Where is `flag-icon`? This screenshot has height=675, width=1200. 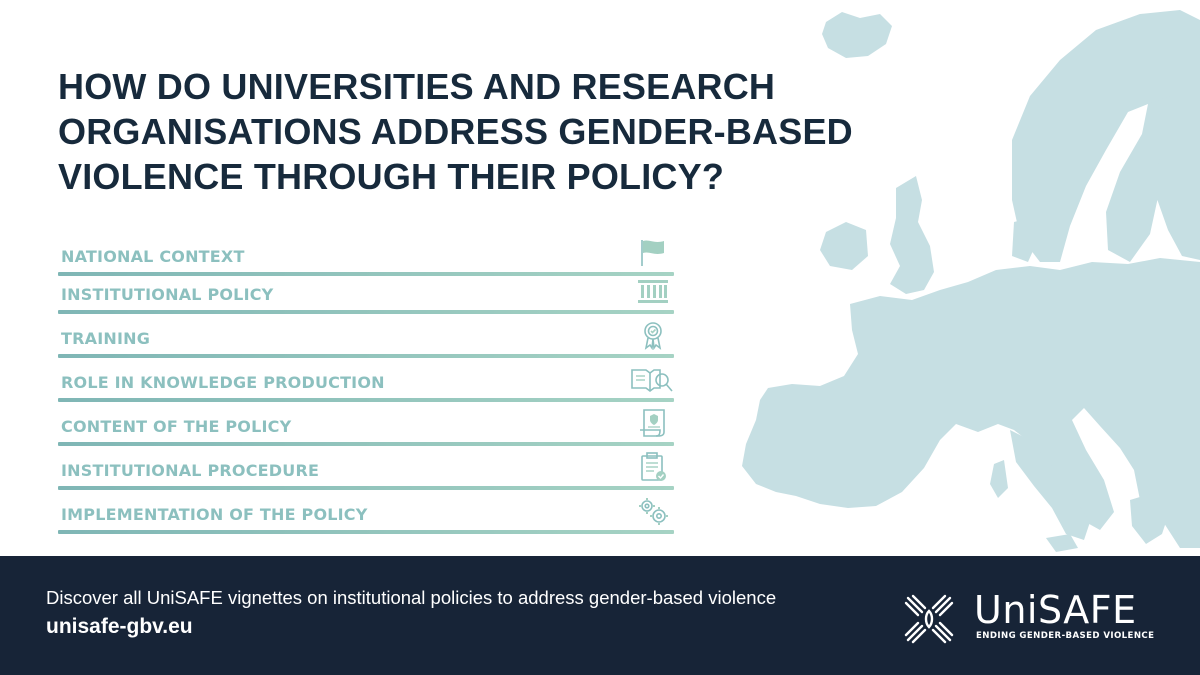
flag-icon is located at coordinates (653, 253).